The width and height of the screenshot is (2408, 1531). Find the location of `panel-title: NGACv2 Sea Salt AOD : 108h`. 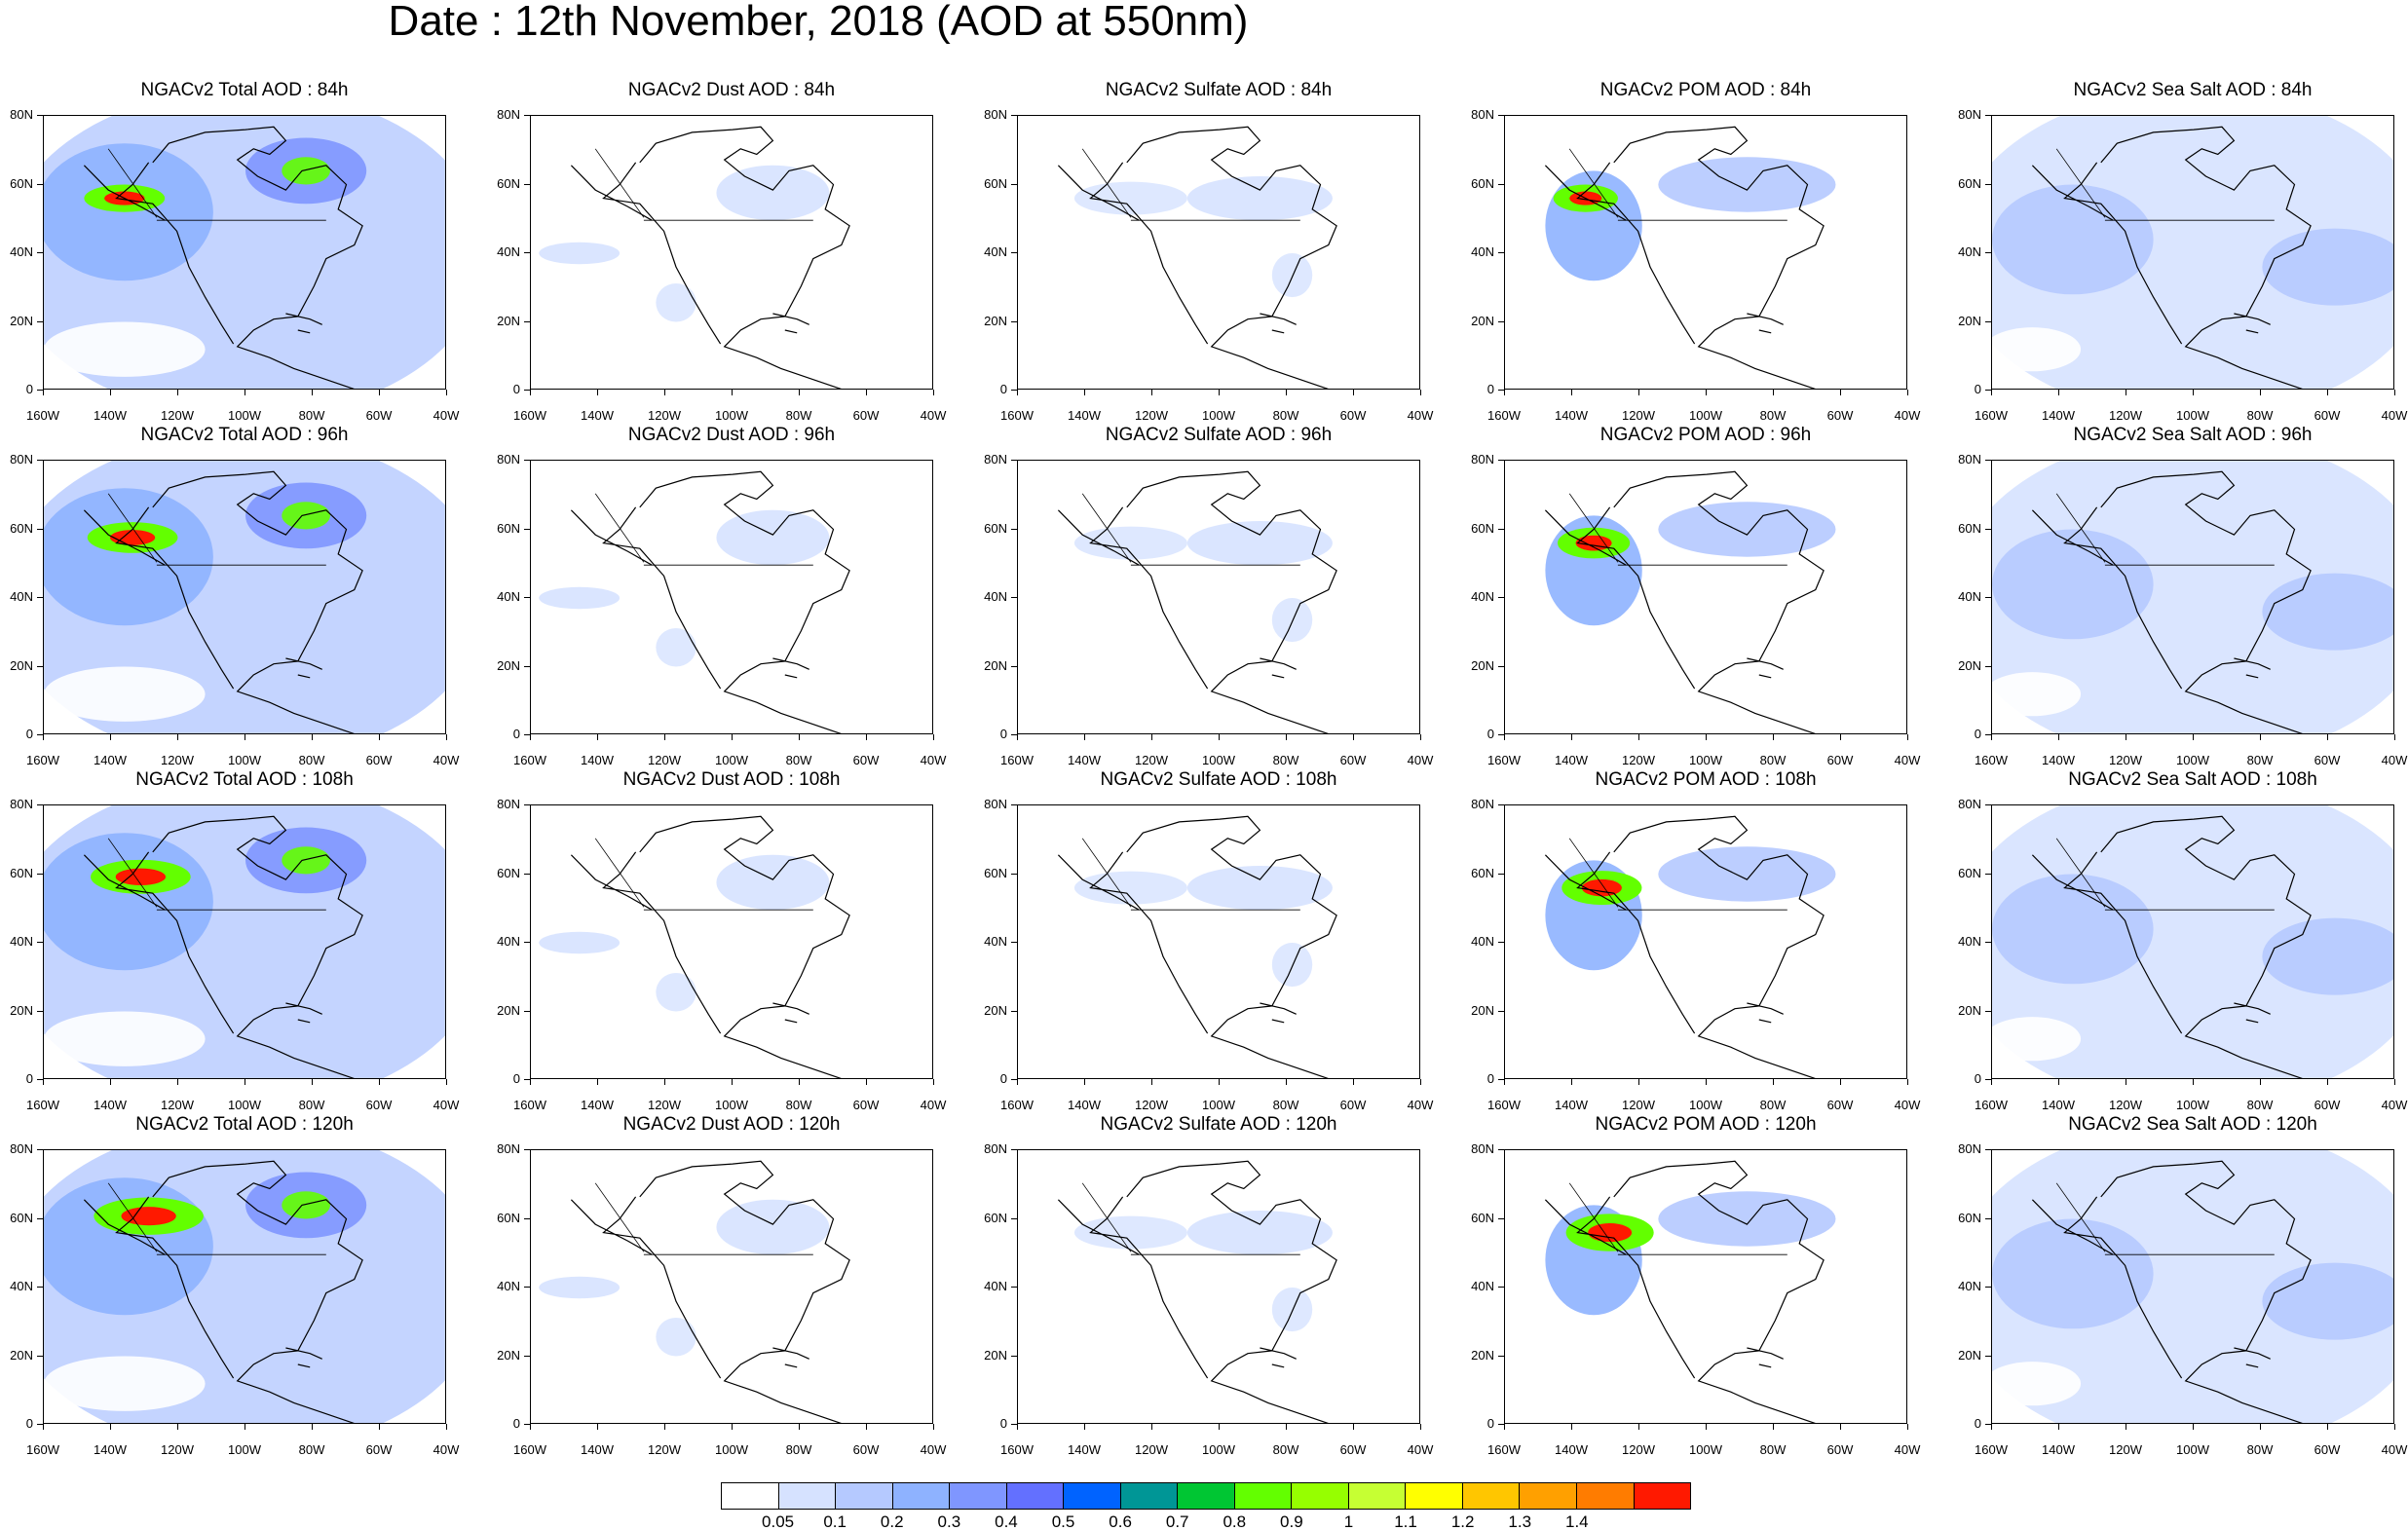

panel-title: NGACv2 Sea Salt AOD : 108h is located at coordinates (2192, 780).